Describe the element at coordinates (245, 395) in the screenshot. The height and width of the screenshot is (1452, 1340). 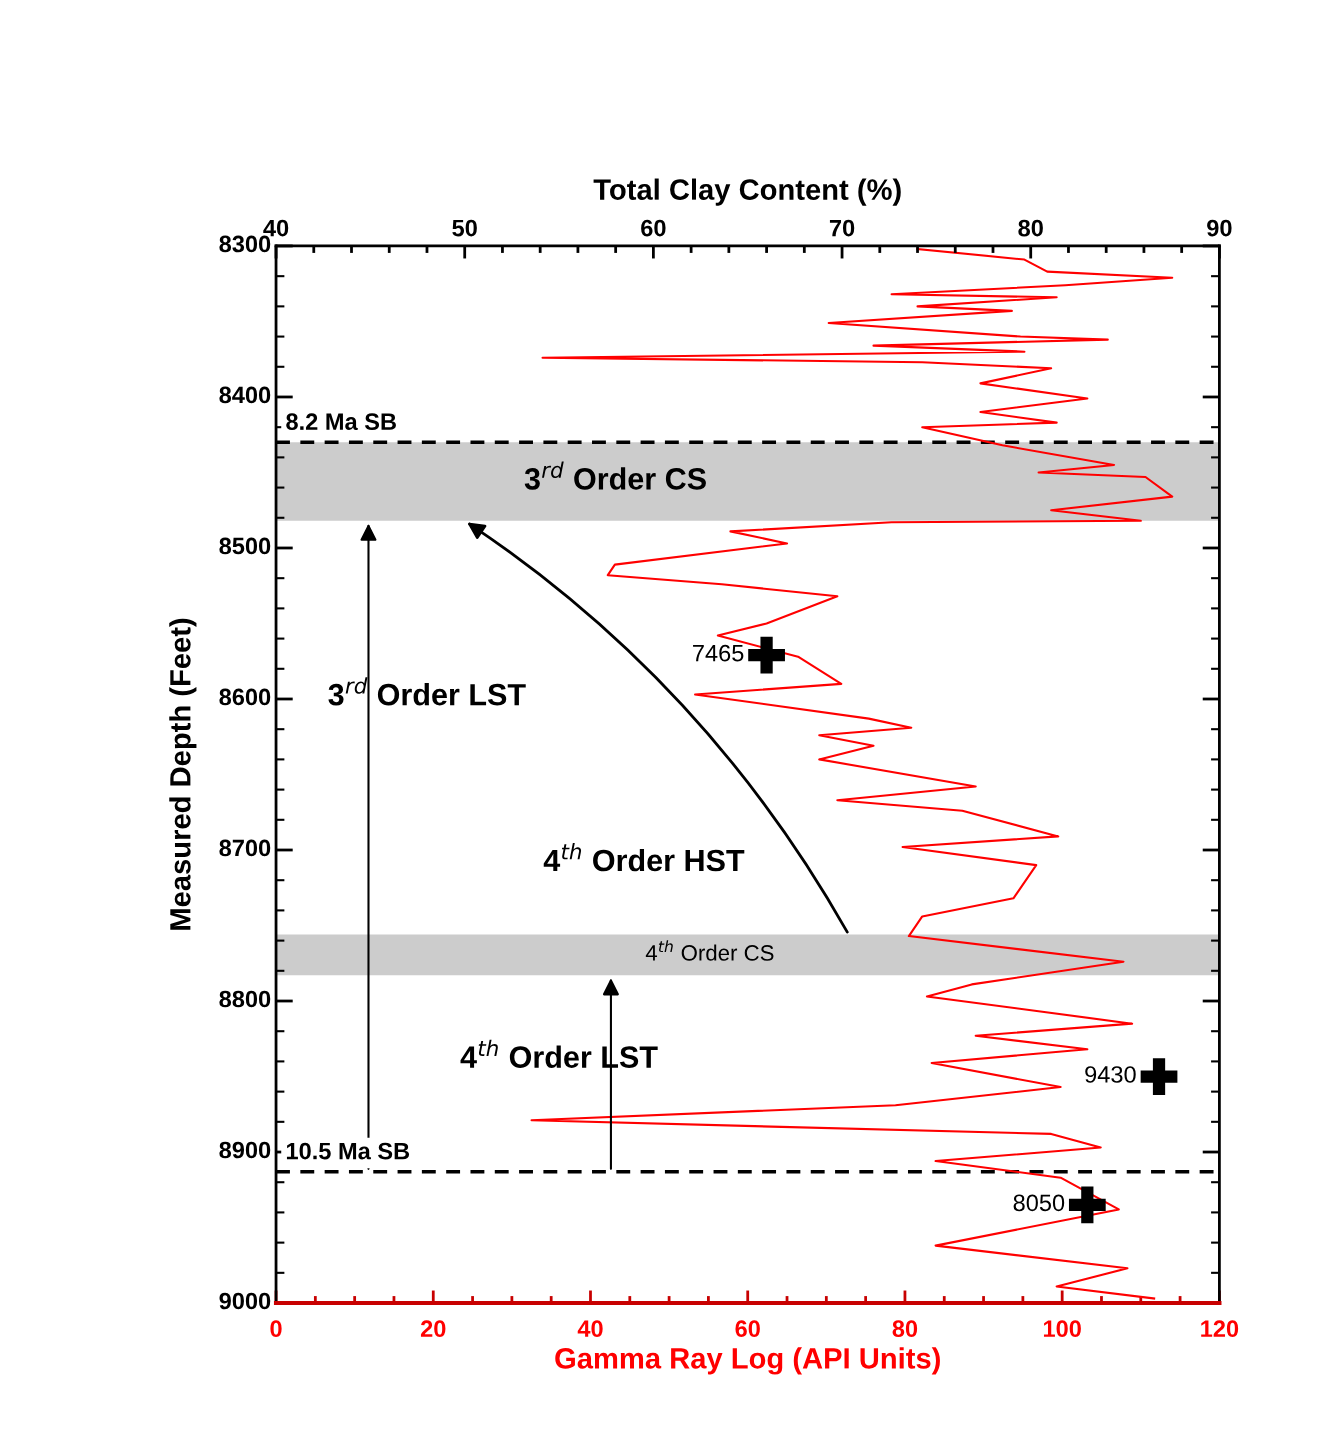
I see `y-tick-label: 8400` at that location.